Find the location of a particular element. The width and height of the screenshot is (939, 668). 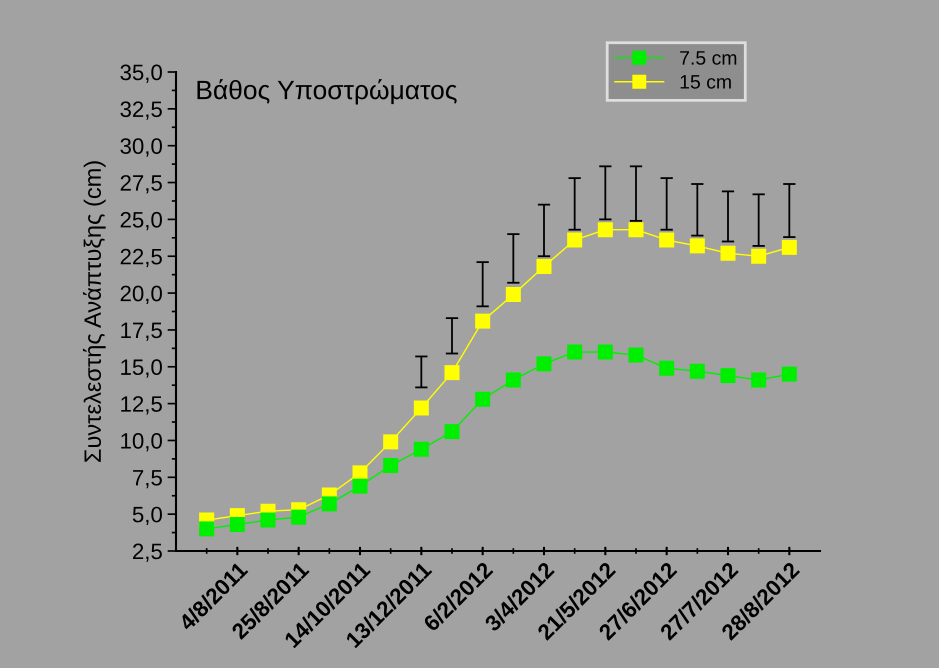

legend-label: 7.5 cm is located at coordinates (708, 58).